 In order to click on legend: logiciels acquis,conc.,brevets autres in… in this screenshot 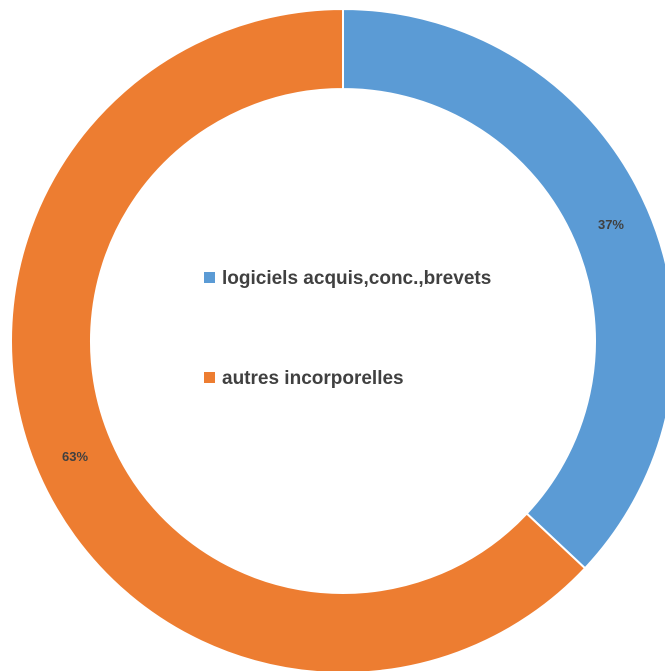, I will do `click(347, 328)`.